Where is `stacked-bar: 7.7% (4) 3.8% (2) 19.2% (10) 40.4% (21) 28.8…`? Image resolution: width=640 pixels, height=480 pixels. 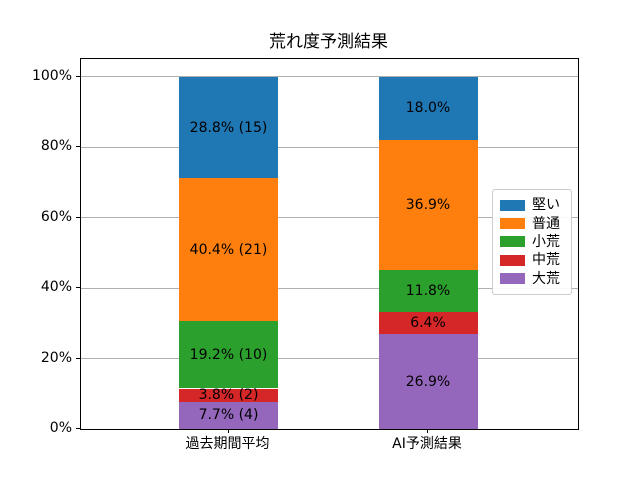
stacked-bar: 7.7% (4) 3.8% (2) 19.2% (10) 40.4% (21) 28.8… is located at coordinates (228, 252).